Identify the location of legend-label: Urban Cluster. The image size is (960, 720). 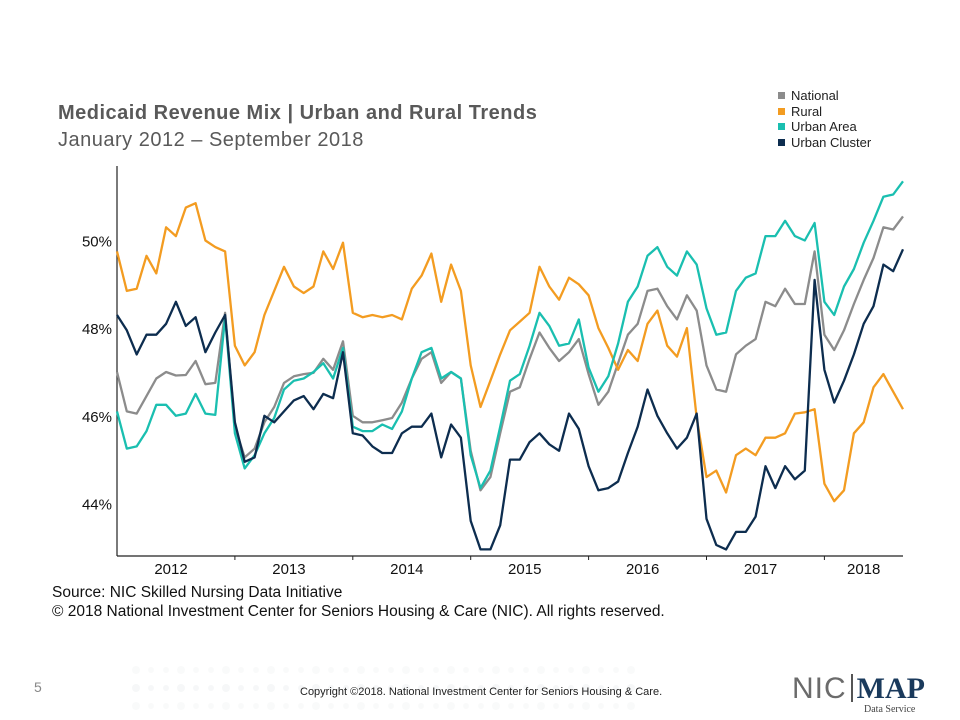
(831, 142).